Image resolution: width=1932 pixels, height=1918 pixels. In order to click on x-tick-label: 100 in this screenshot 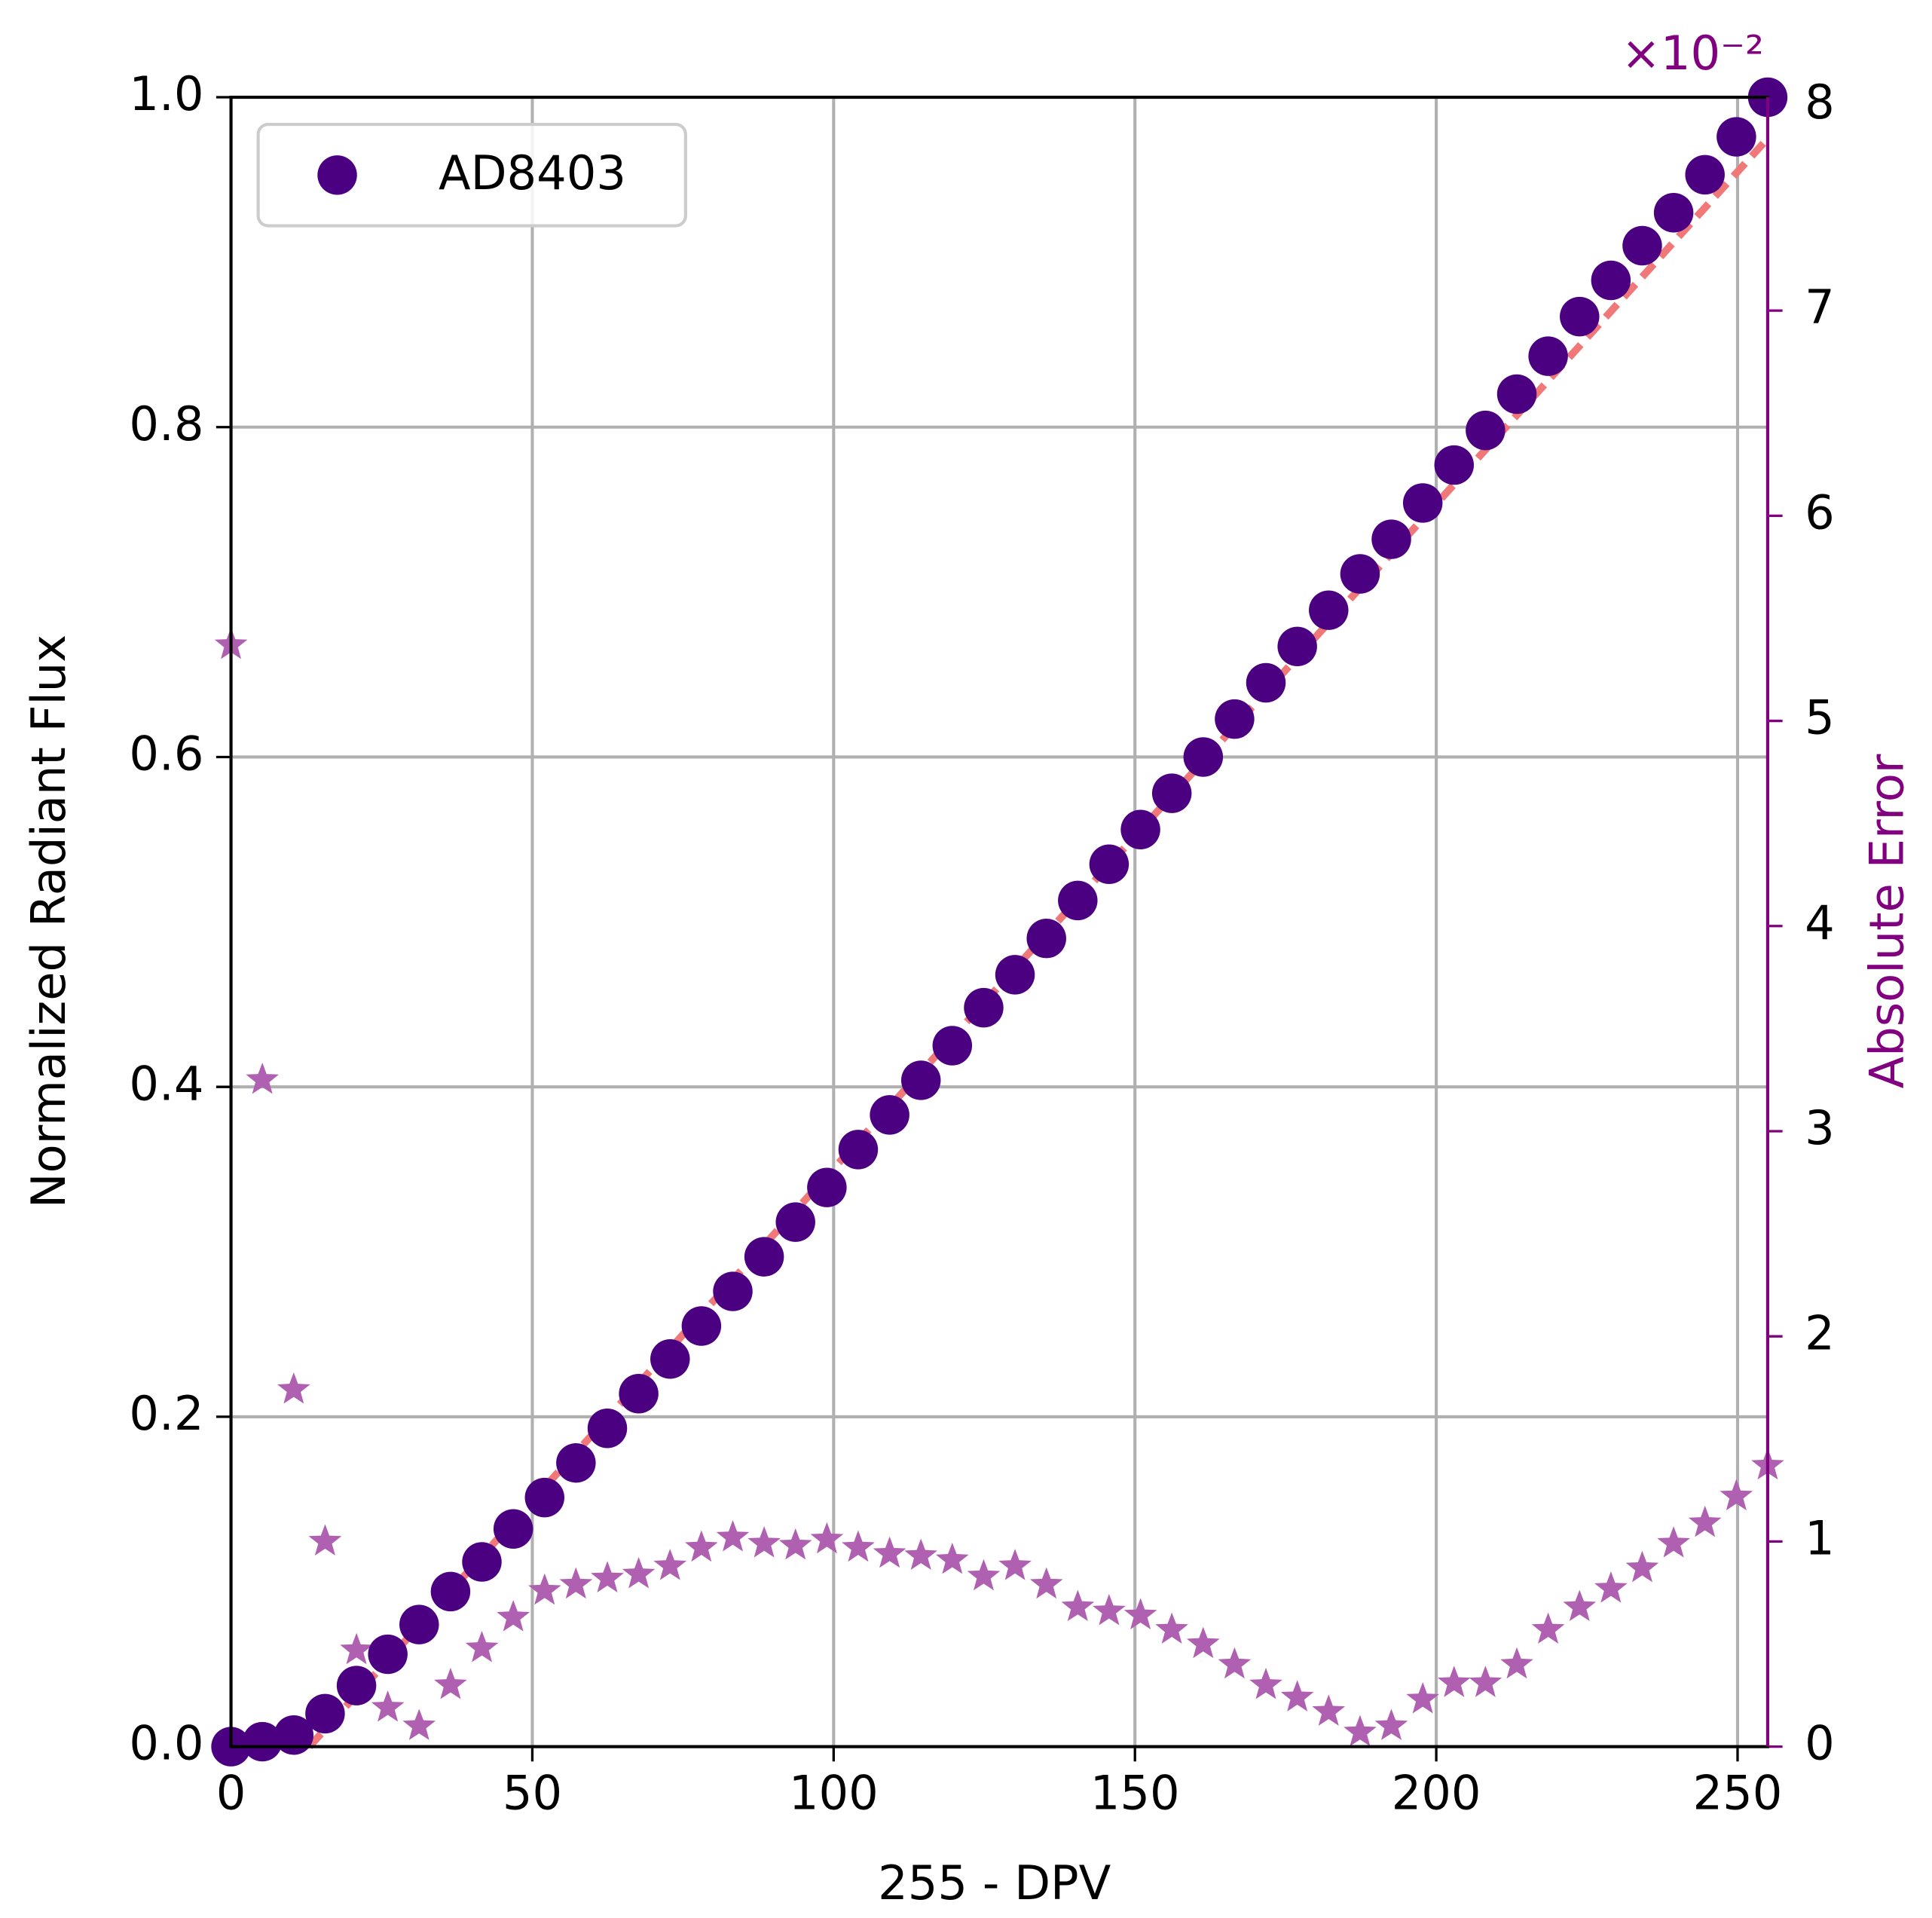, I will do `click(834, 1792)`.